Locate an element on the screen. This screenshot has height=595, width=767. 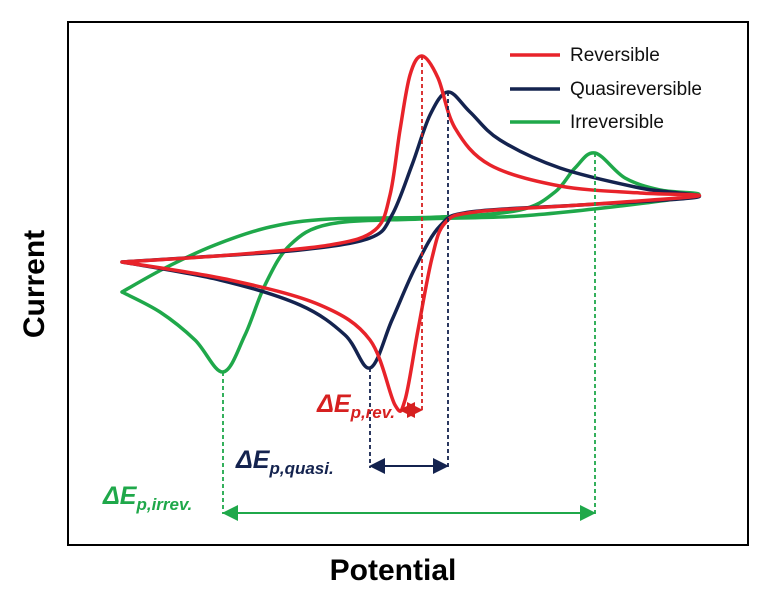
annotation: ΔEp,rev. is located at coordinates (355, 406).